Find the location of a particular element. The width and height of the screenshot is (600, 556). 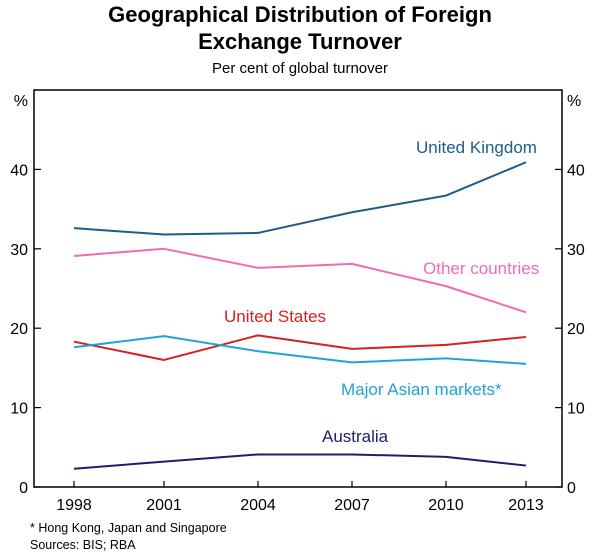

series-label-other-countries: Other countries is located at coordinates (481, 268).